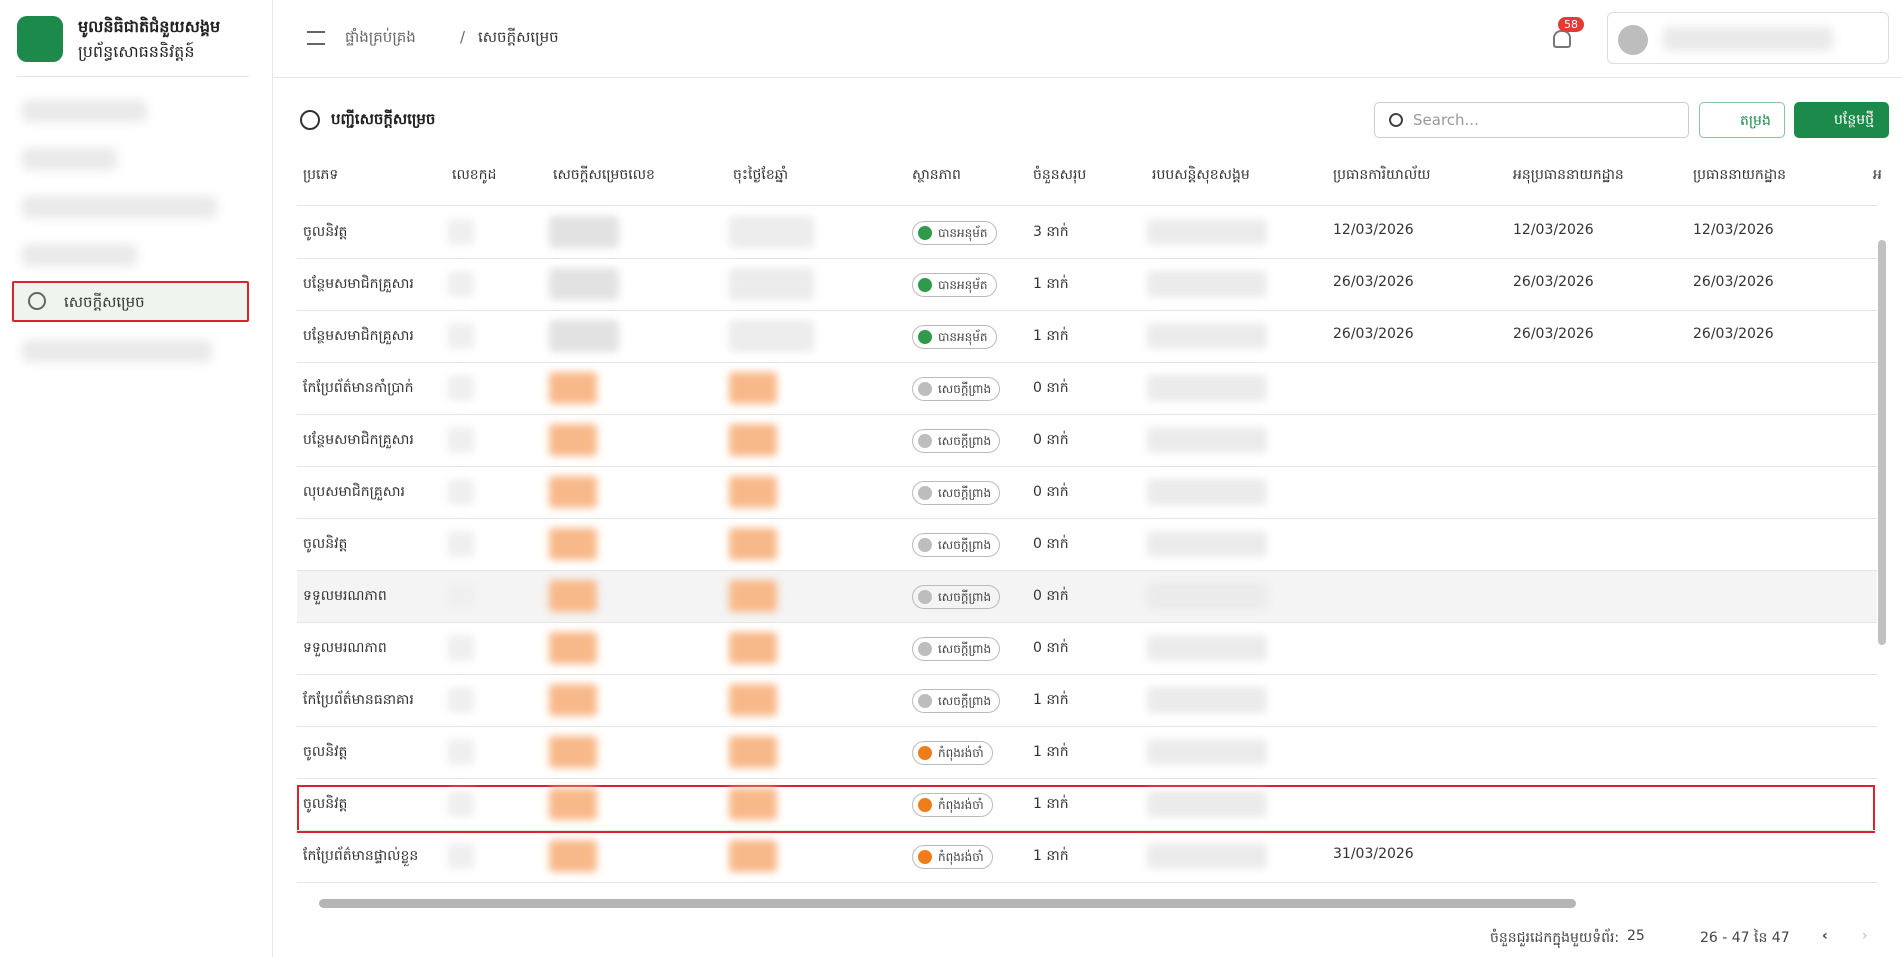 The image size is (1902, 957). What do you see at coordinates (1396, 120) in the screenshot?
I see `search-icon` at bounding box center [1396, 120].